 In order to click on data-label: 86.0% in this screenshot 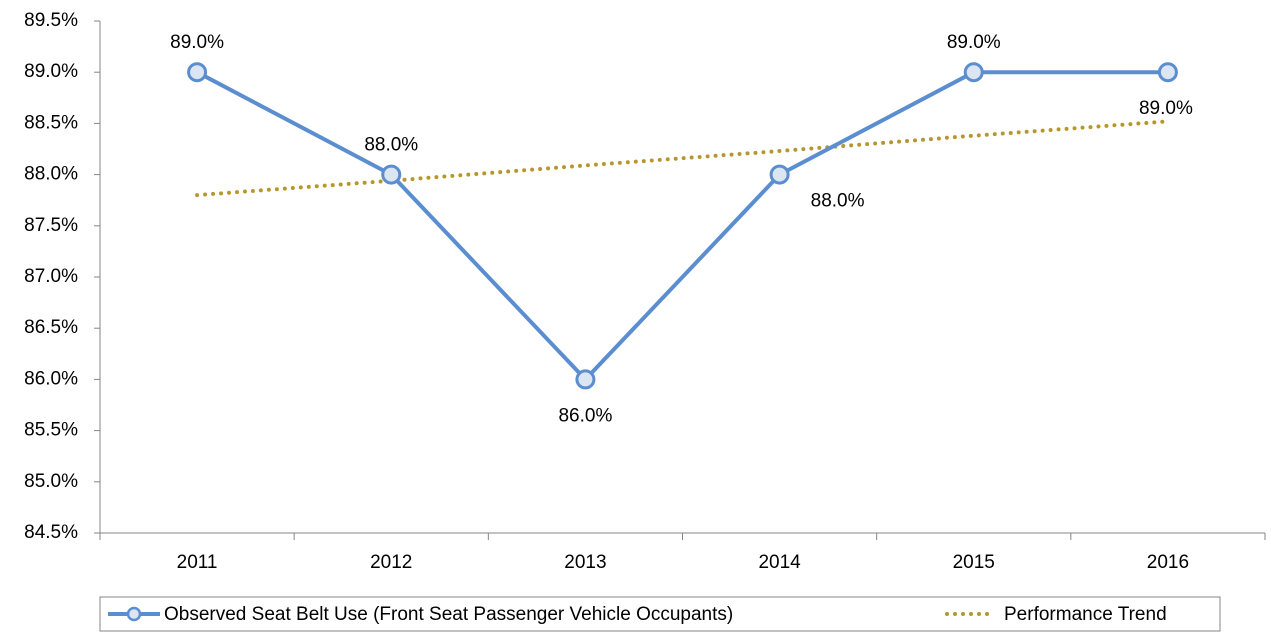, I will do `click(585, 415)`.